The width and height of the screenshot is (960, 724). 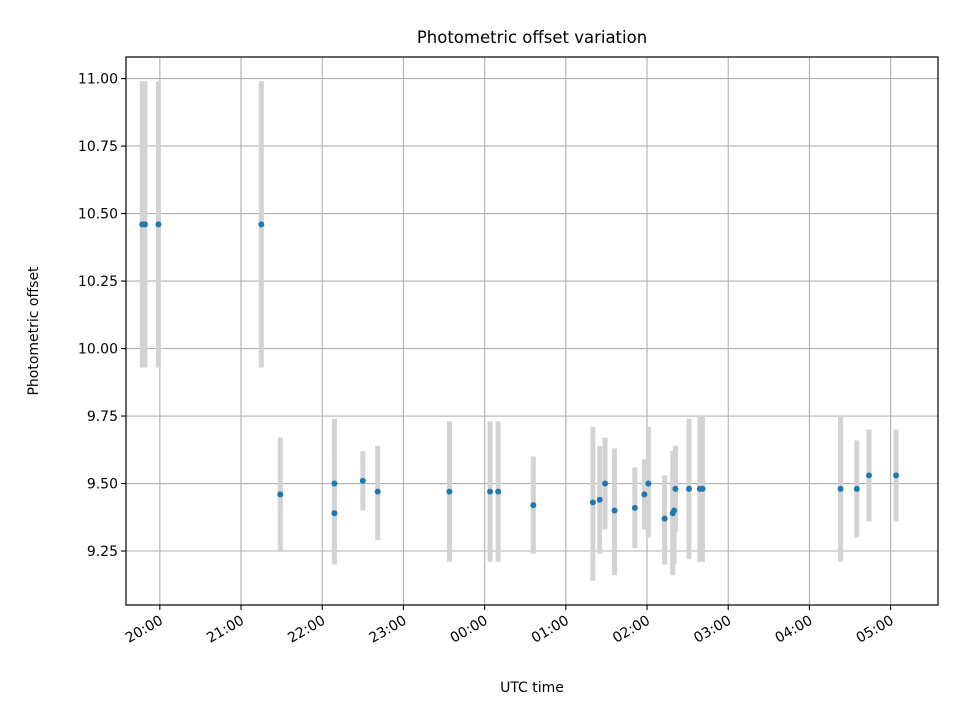 I want to click on x-axis-label: UTC time, so click(x=532, y=688).